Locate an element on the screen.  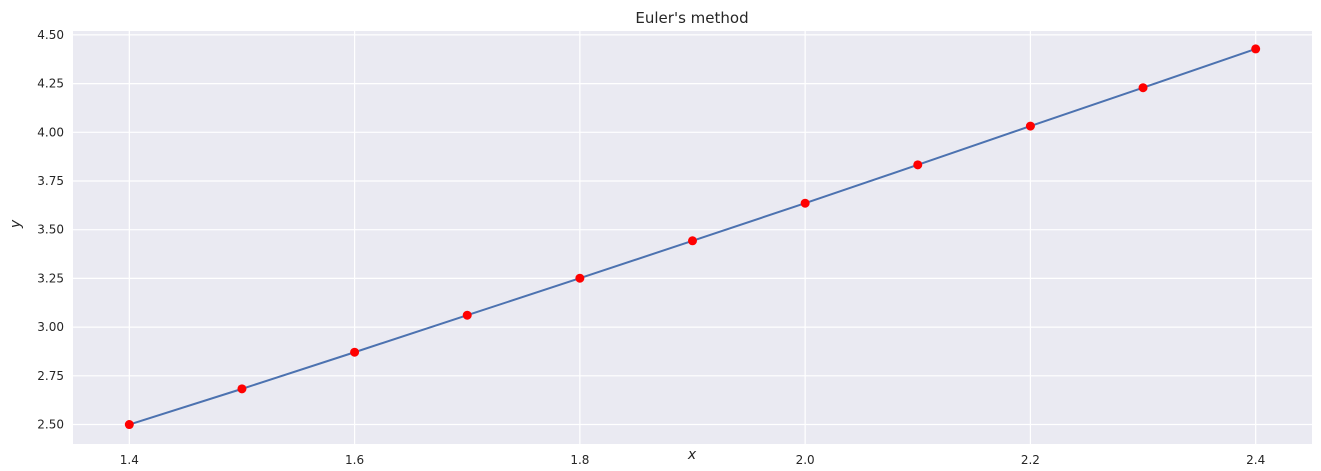
y-tick-label: 3.50 is located at coordinates (50, 230).